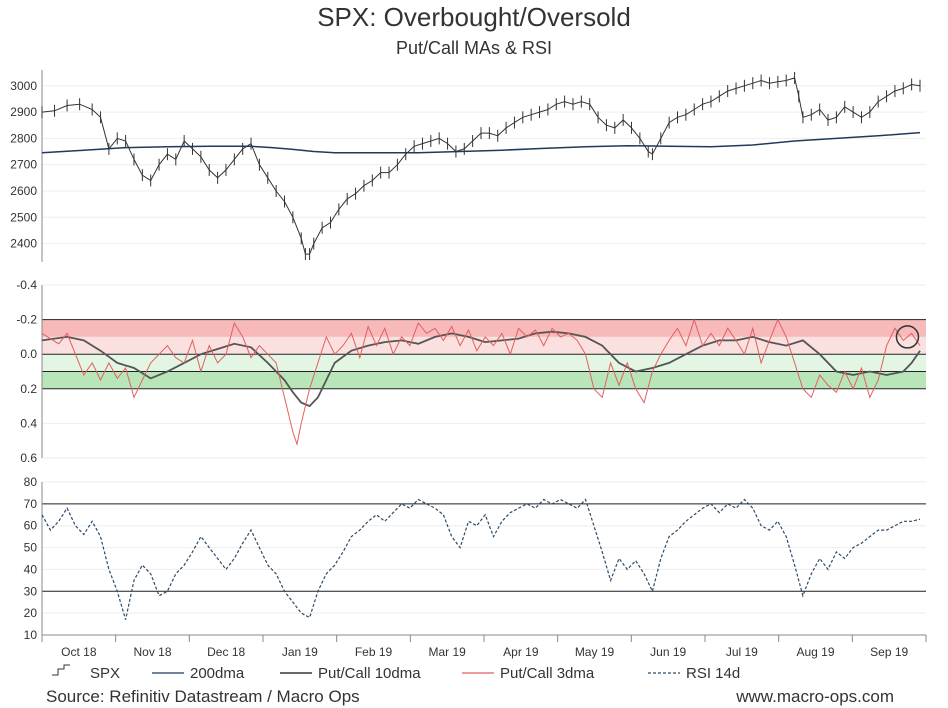 This screenshot has width=948, height=708. What do you see at coordinates (547, 673) in the screenshot?
I see `legend-label-3: Put/Call 3dma` at bounding box center [547, 673].